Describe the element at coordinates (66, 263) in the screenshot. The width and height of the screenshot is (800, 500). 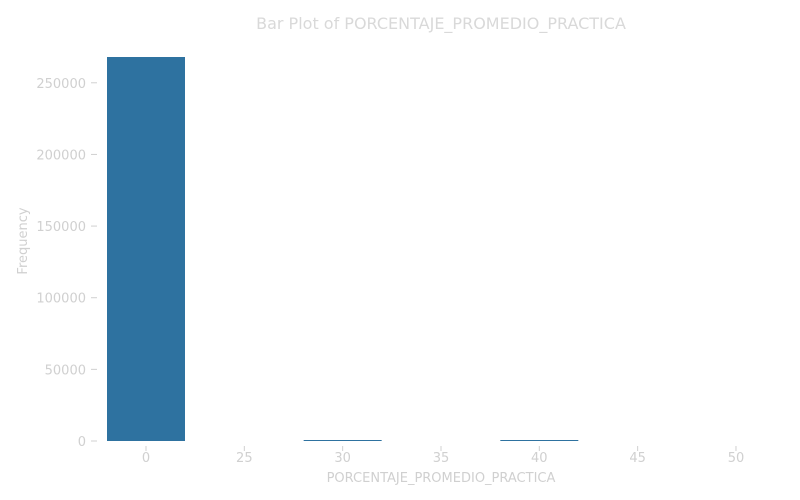
I see `y-axis: 0 50000 100000 150000 200000 250000` at that location.